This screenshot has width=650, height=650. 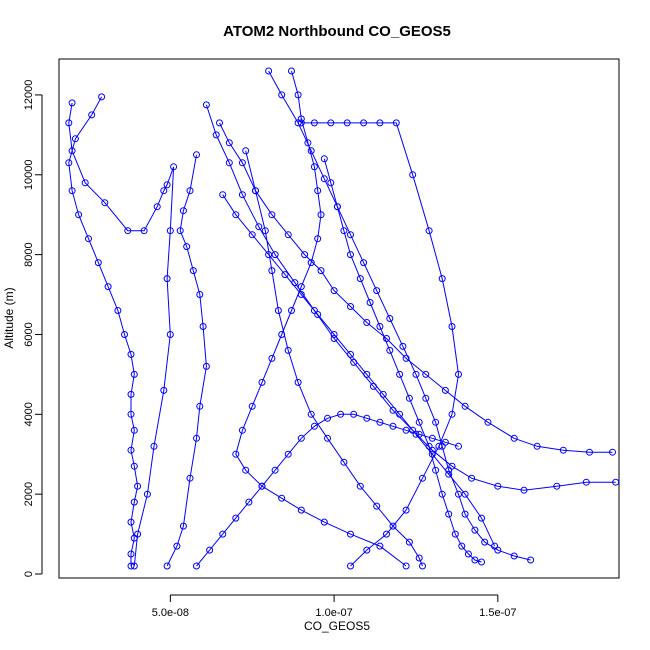 What do you see at coordinates (29, 574) in the screenshot?
I see `y-tick-label: 0` at bounding box center [29, 574].